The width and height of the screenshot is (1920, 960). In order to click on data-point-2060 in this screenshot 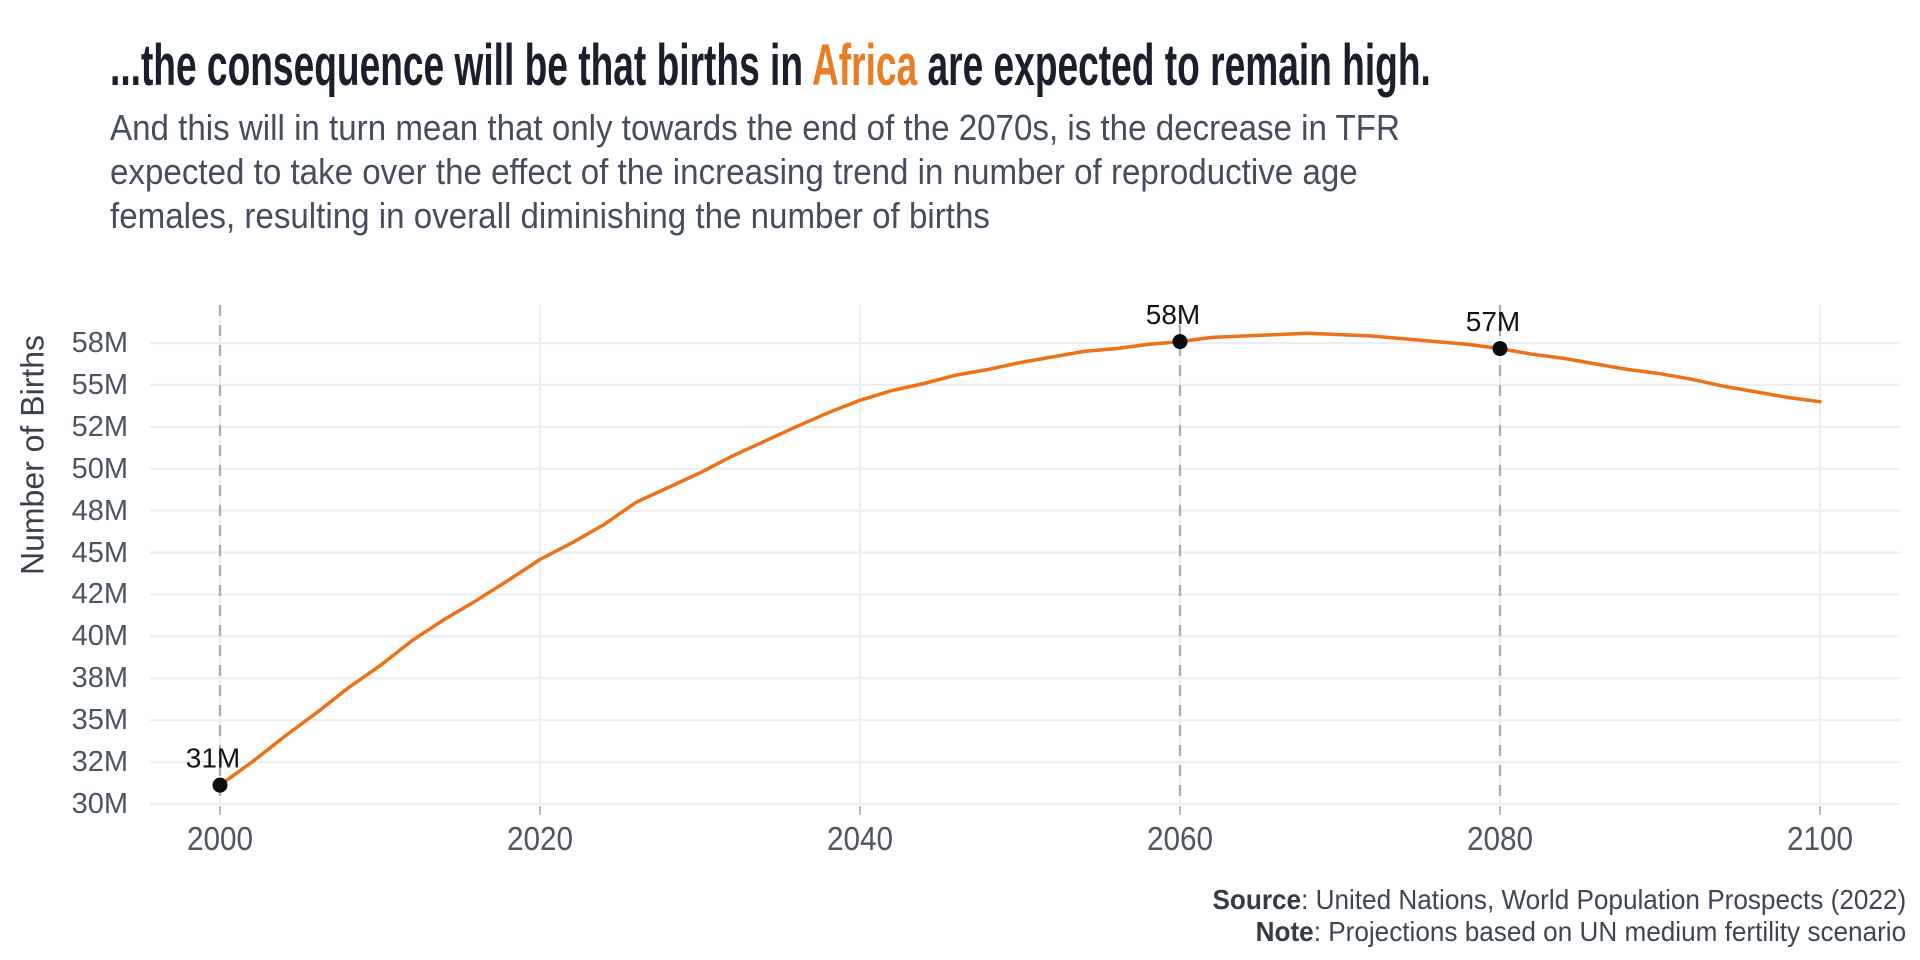, I will do `click(1180, 342)`.